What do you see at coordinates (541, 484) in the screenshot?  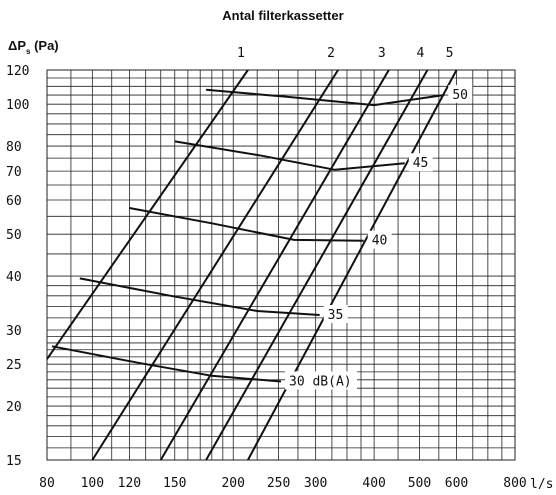 I see `x-axis-label: l/s` at bounding box center [541, 484].